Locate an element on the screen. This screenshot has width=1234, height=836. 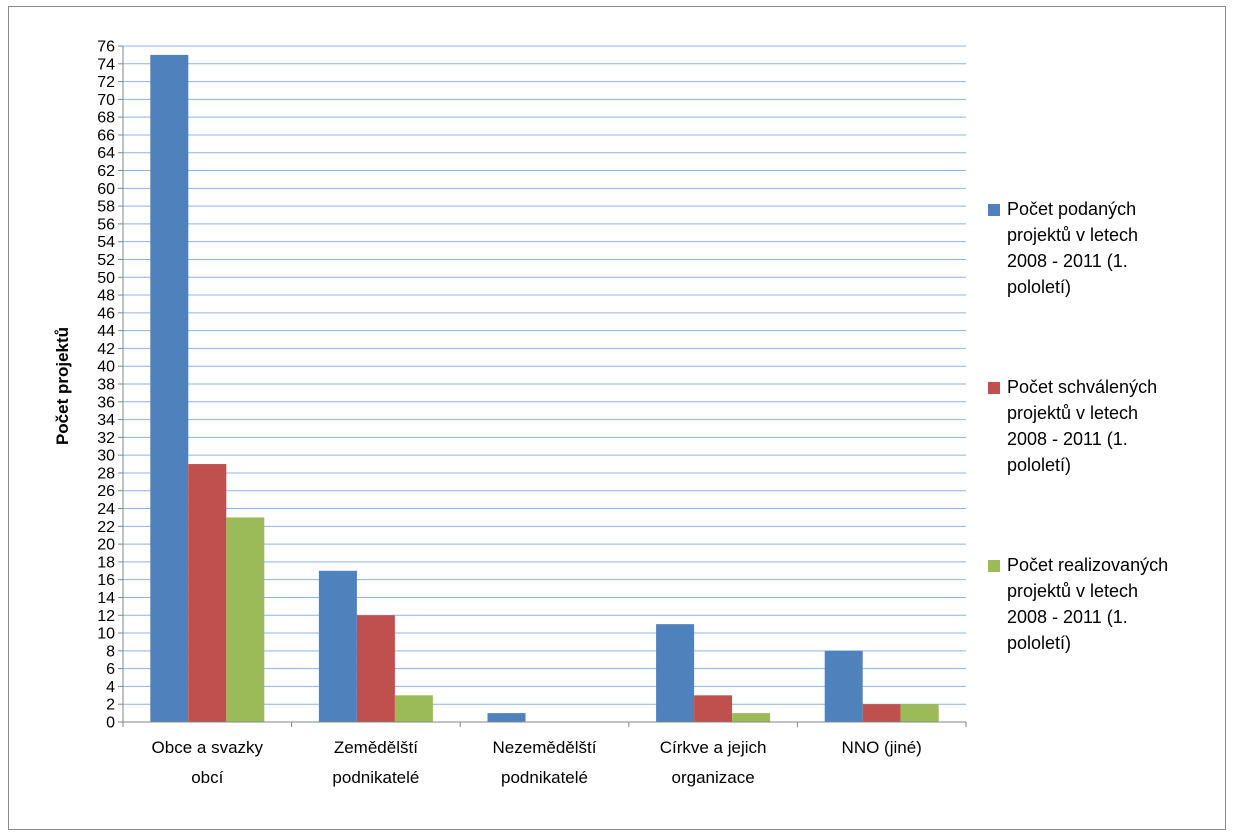
y-tick-label: 2 is located at coordinates (110, 705).